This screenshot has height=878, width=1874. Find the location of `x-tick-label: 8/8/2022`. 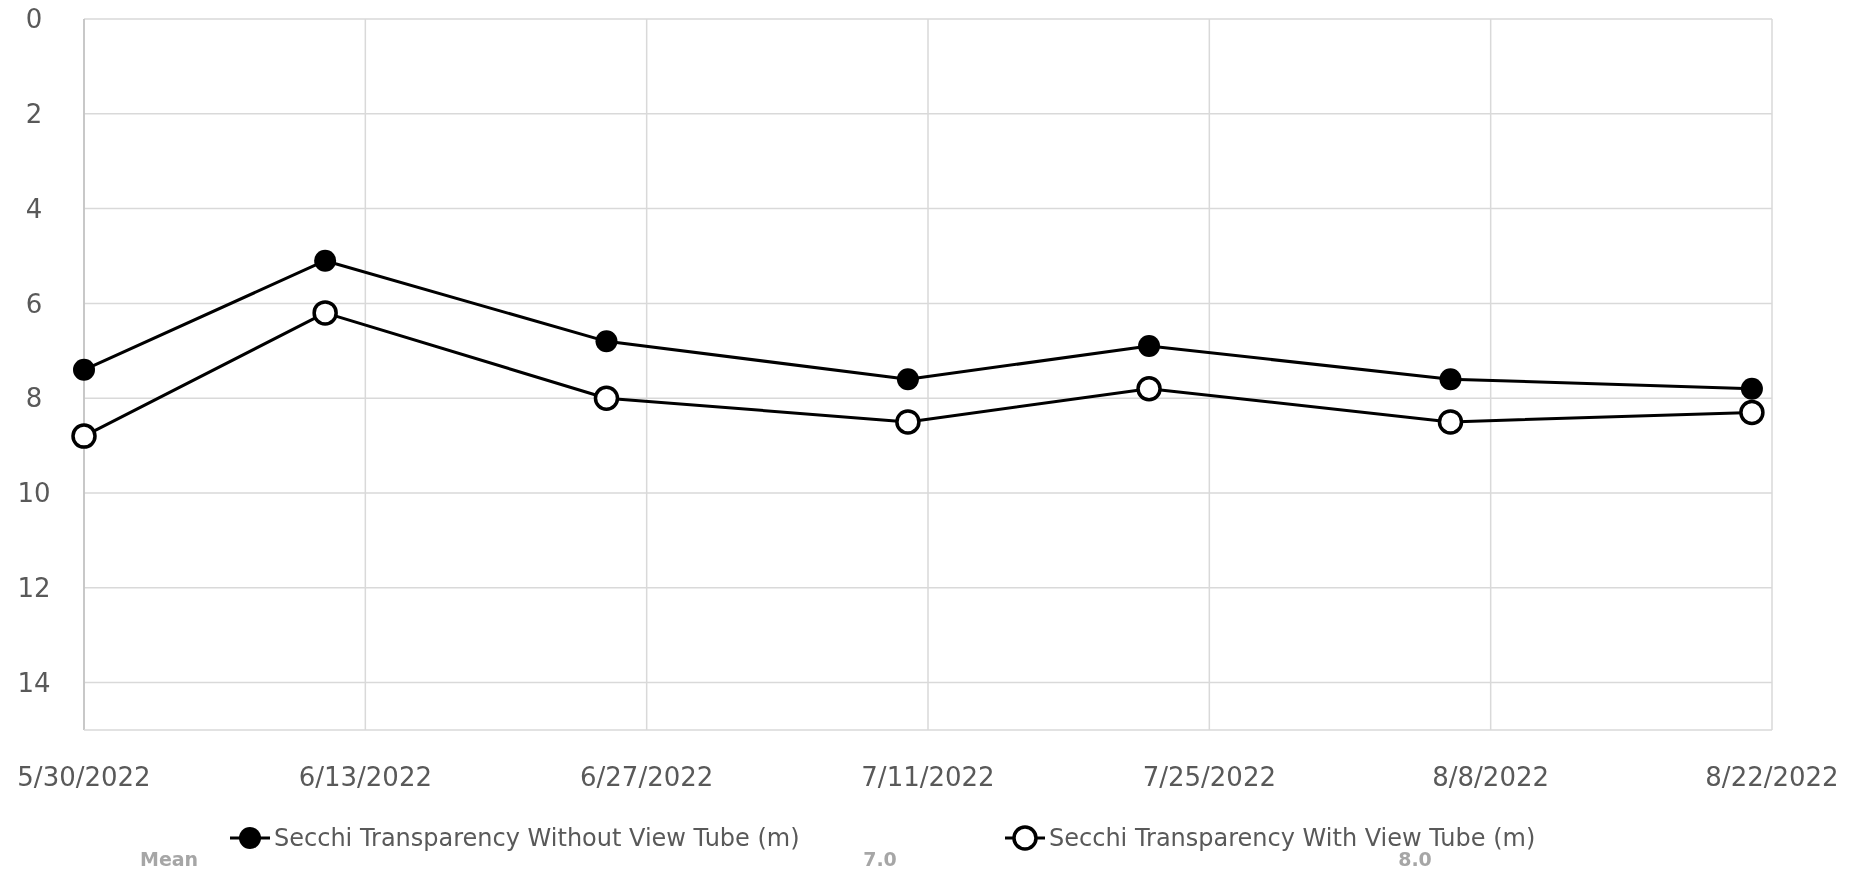

x-tick-label: 8/8/2022 is located at coordinates (1491, 777).